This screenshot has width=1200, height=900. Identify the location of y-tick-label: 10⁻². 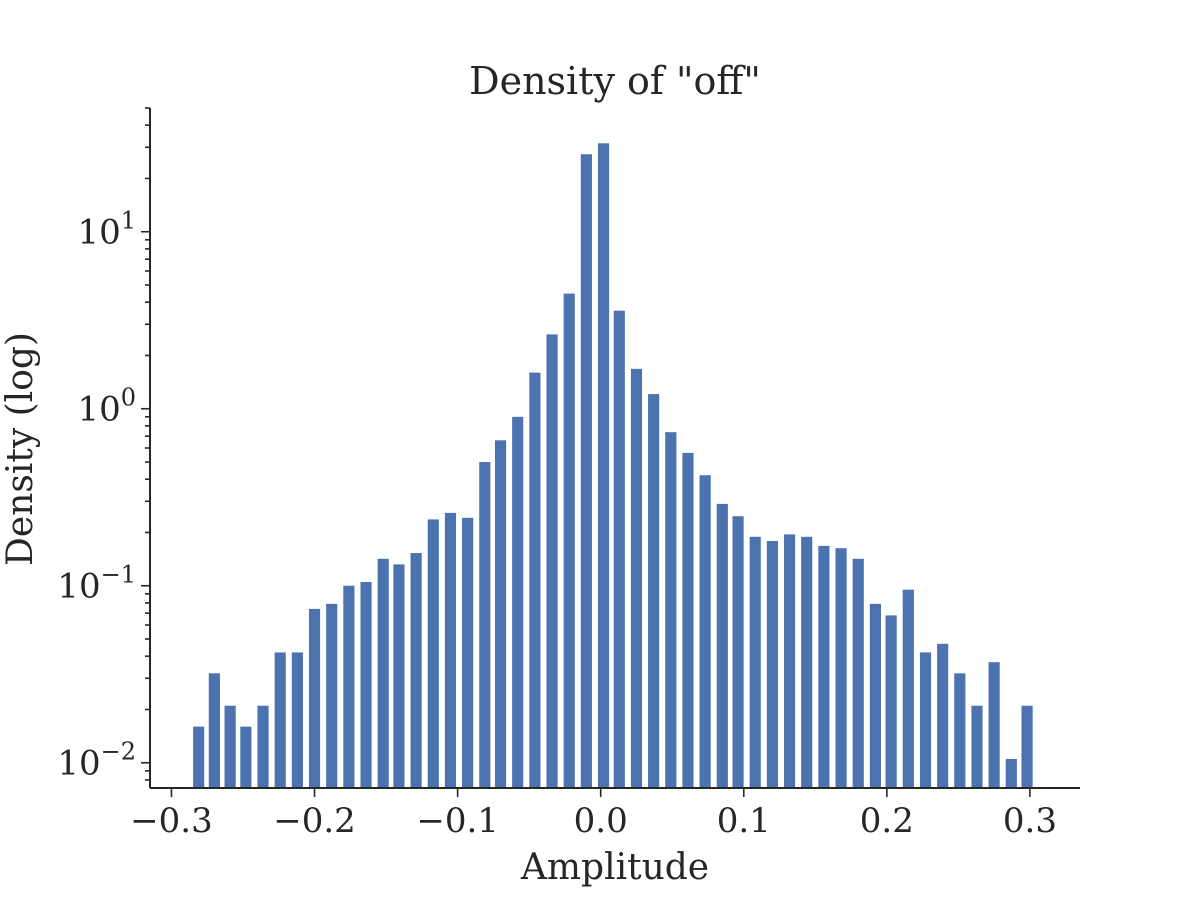
(96, 761).